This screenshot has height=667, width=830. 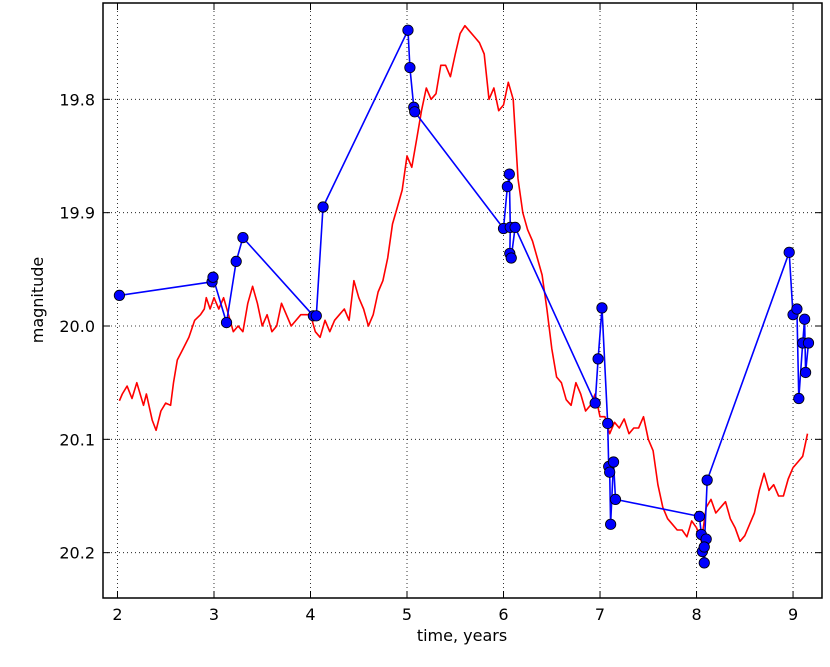 What do you see at coordinates (77, 213) in the screenshot?
I see `y-tick-label: 19.9` at bounding box center [77, 213].